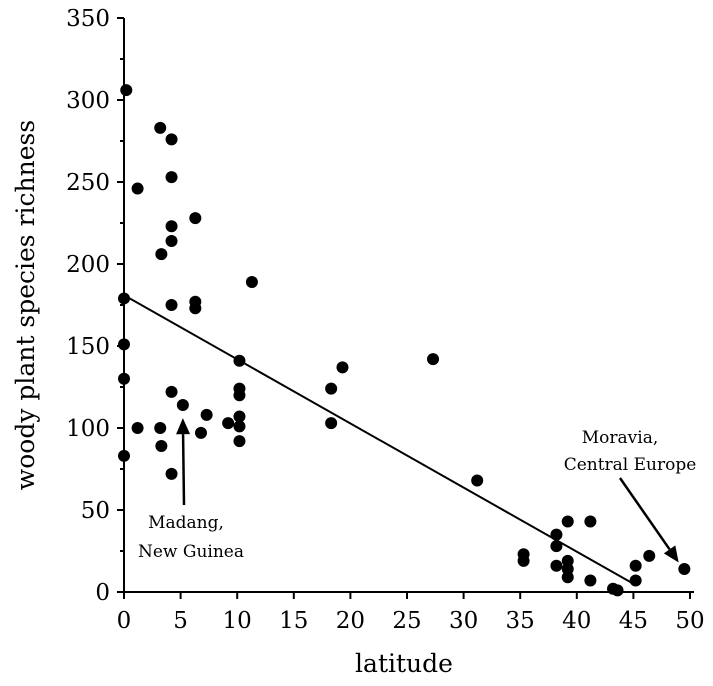 The image size is (713, 686). I want to click on annotation-moravia-arrow, so click(644, 514).